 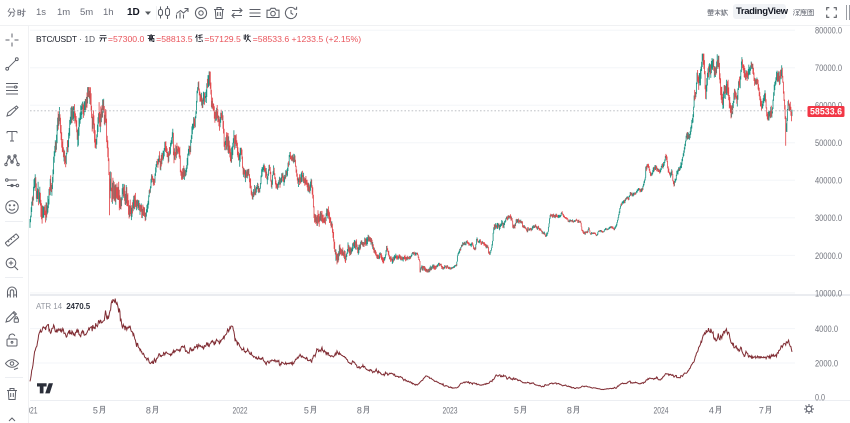 I want to click on svg-text: 2021, so click(x=30, y=411).